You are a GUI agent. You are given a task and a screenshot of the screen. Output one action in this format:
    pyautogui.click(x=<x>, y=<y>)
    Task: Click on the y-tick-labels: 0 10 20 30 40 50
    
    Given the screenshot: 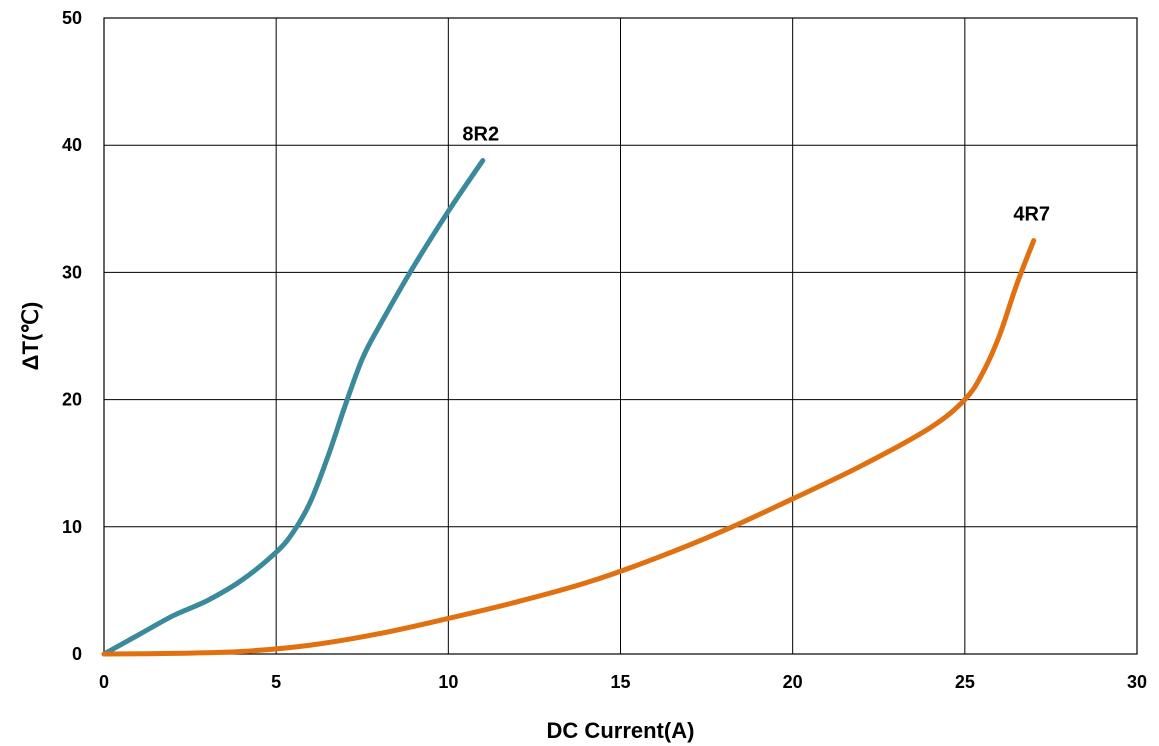 What is the action you would take?
    pyautogui.click(x=72, y=336)
    